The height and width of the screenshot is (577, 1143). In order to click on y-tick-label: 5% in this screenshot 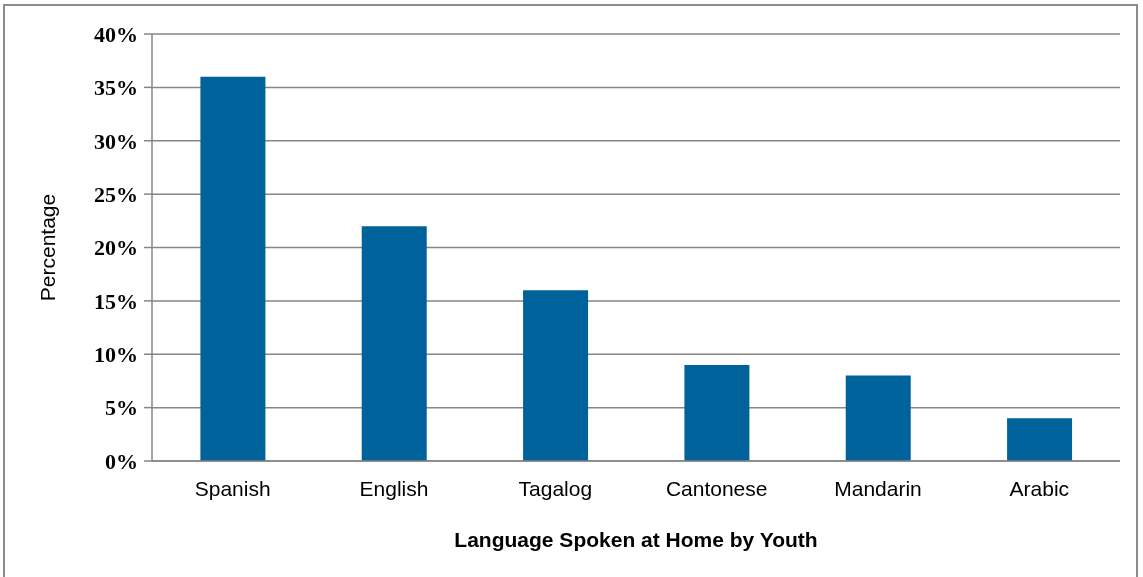, I will do `click(121, 408)`.